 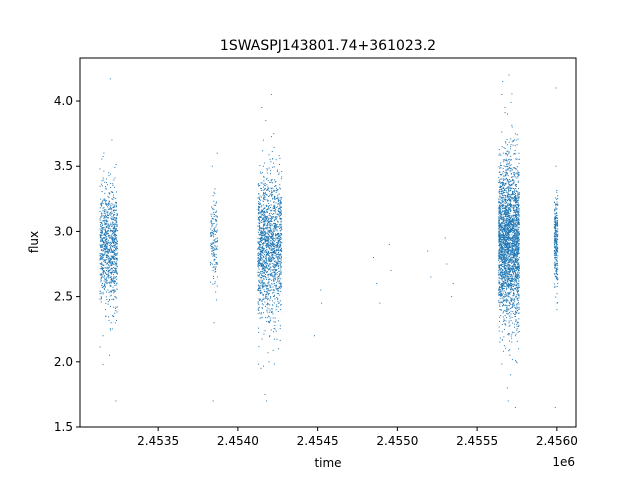 What do you see at coordinates (328, 46) in the screenshot?
I see `chart-title: 1SWASPJ143801.74+361023.2` at bounding box center [328, 46].